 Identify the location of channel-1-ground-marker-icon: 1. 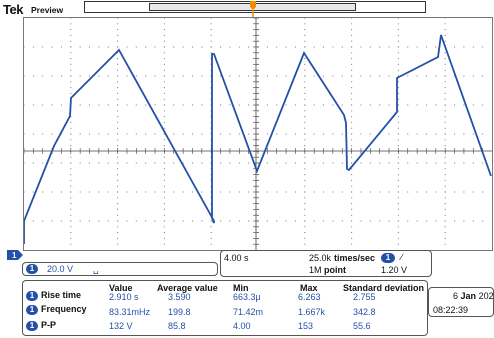
(15, 255).